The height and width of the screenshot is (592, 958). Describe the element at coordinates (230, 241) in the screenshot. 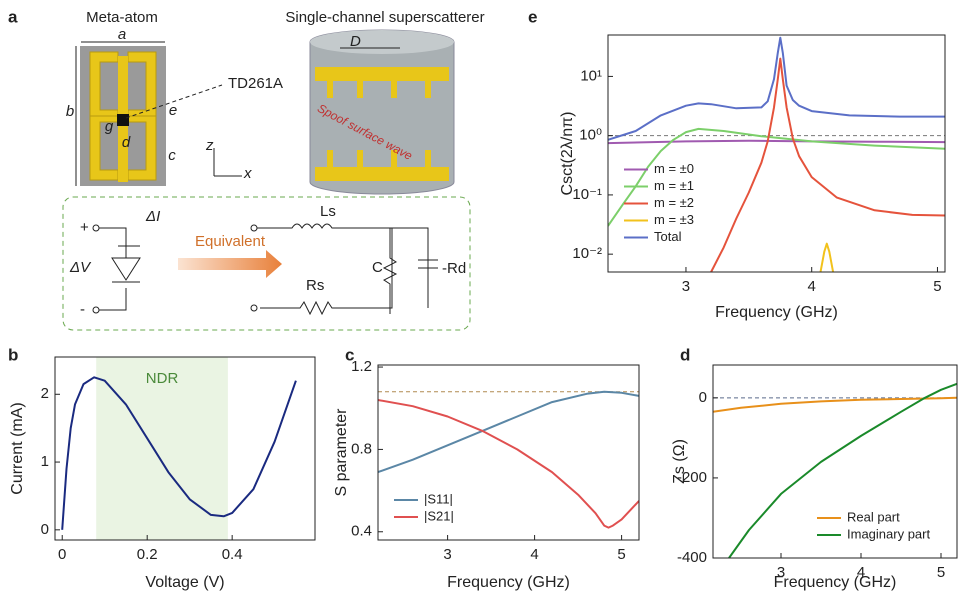

I see `label: Equivalent` at that location.